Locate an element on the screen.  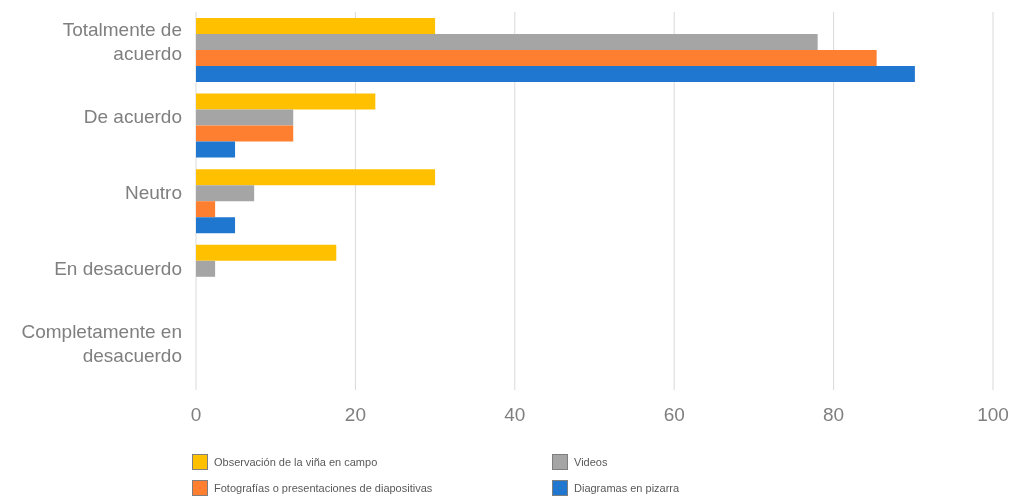
legend-label: Fotografías o presentaciones de diapositivas is located at coordinates (323, 488).